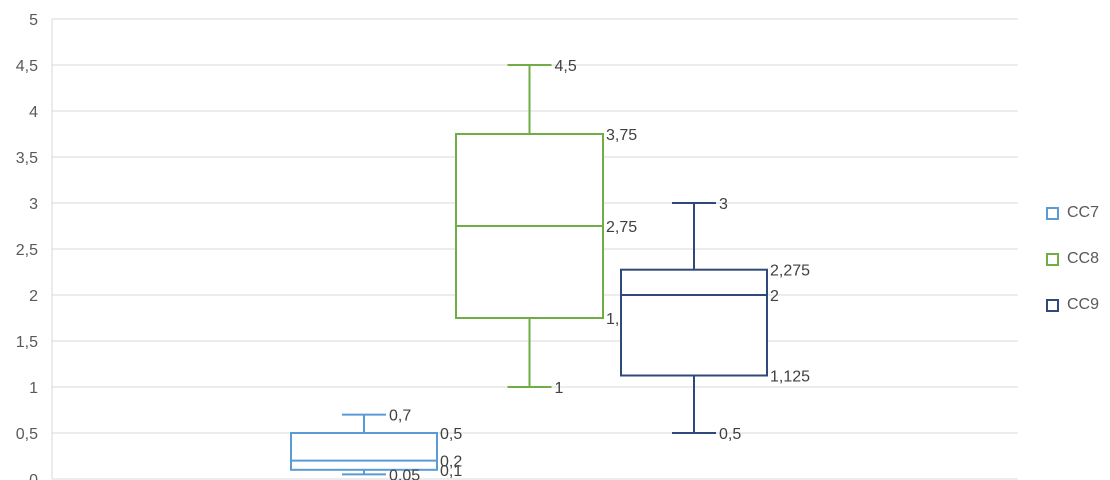  Describe the element at coordinates (27, 342) in the screenshot. I see `y-tick-label: 1,5` at that location.